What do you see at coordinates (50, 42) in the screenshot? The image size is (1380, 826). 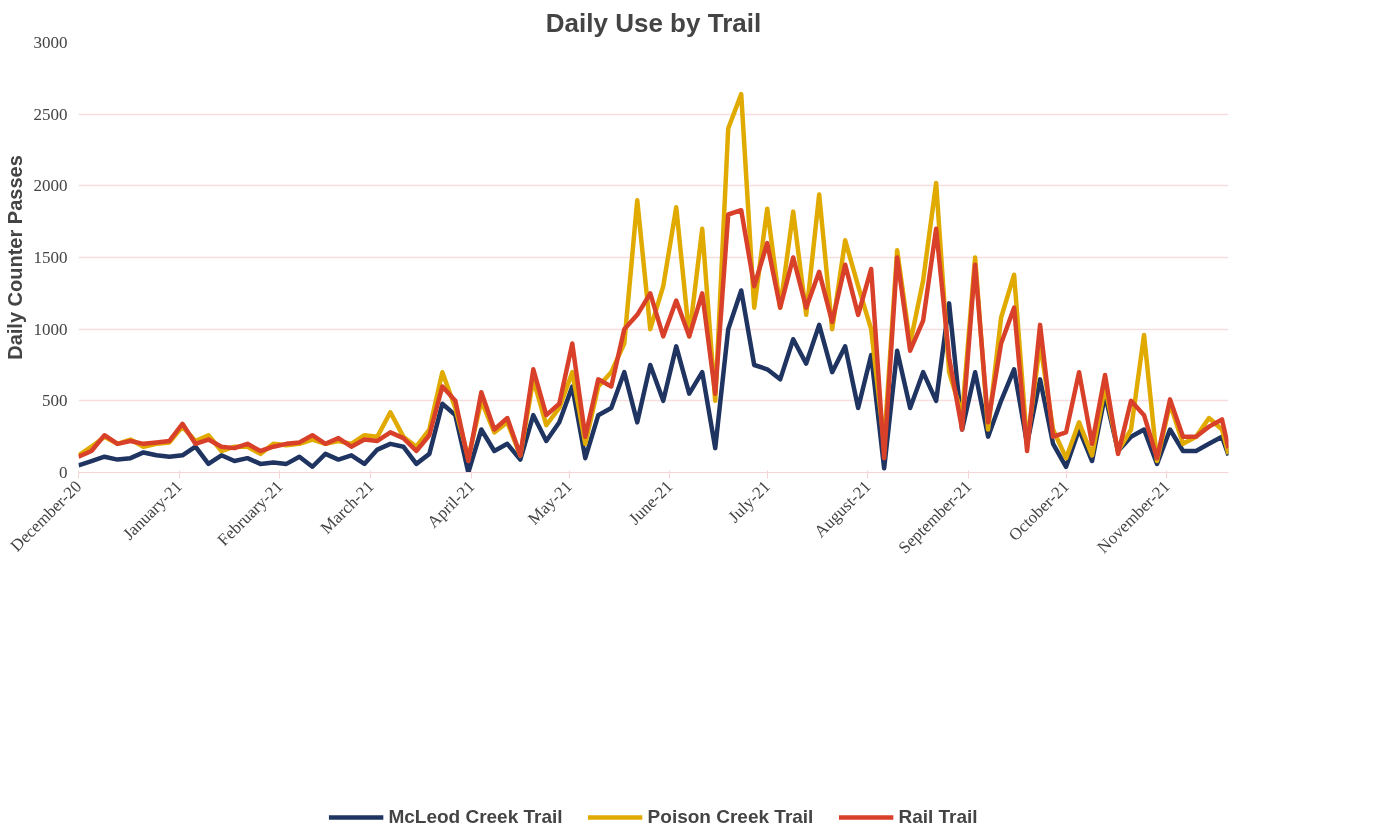 I see `y-tick-label: 3000` at bounding box center [50, 42].